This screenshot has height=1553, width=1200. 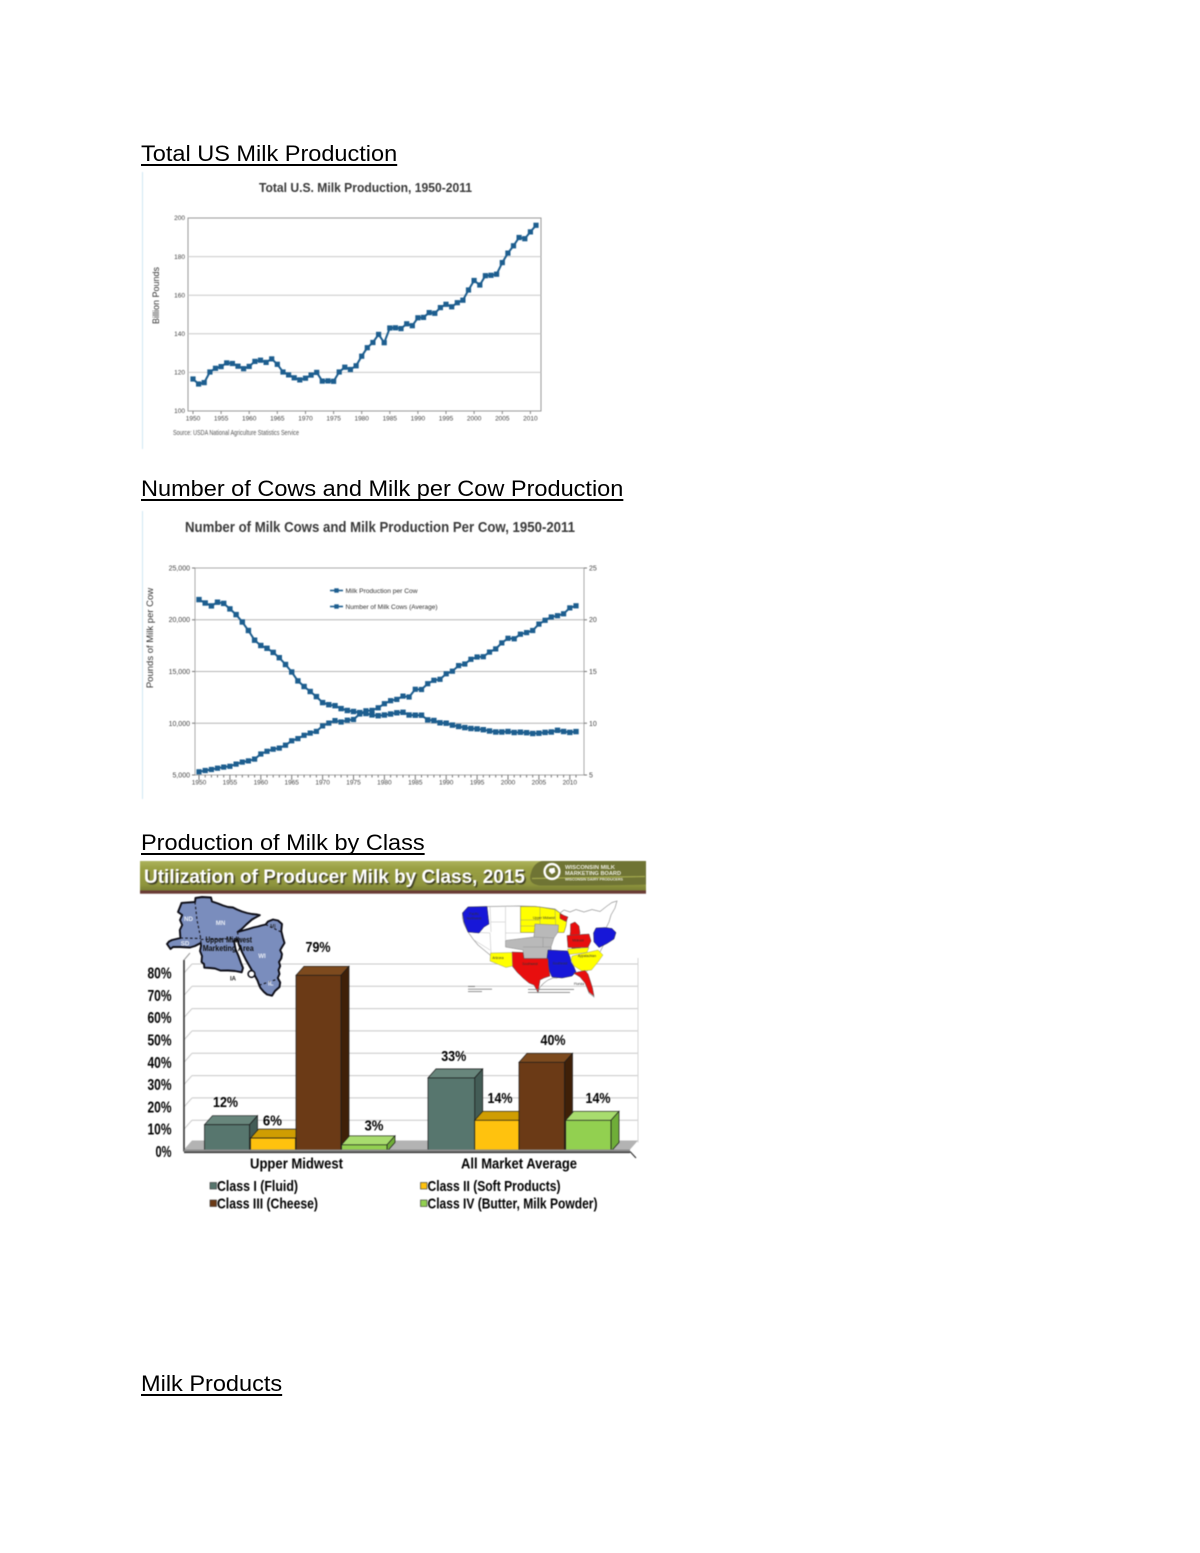 What do you see at coordinates (160, 1130) in the screenshot?
I see `svg-text: 10%` at bounding box center [160, 1130].